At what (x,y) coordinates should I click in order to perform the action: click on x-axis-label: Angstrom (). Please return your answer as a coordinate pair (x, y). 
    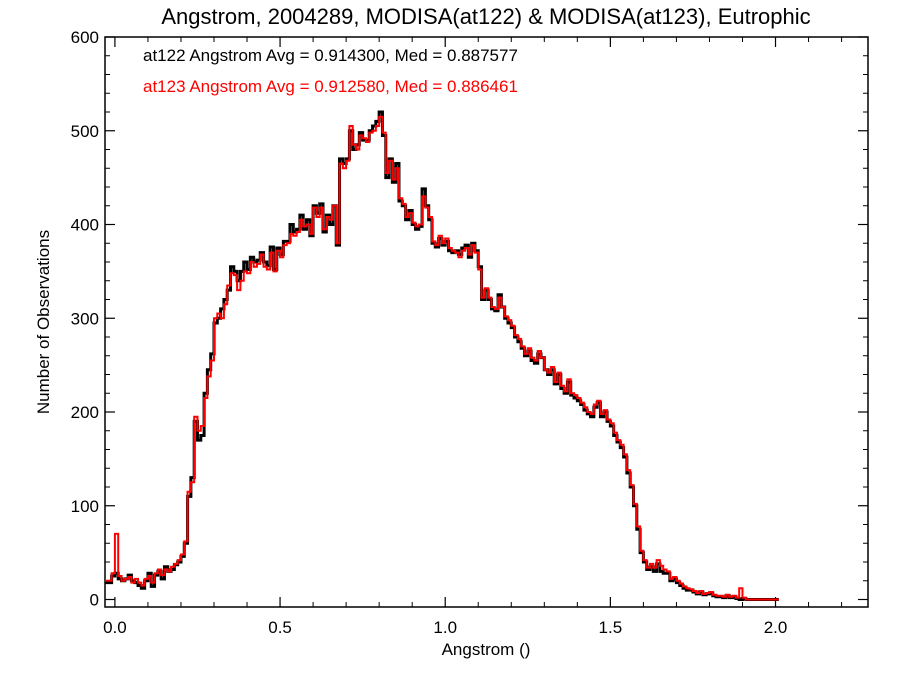
    Looking at the image, I should click on (486, 649).